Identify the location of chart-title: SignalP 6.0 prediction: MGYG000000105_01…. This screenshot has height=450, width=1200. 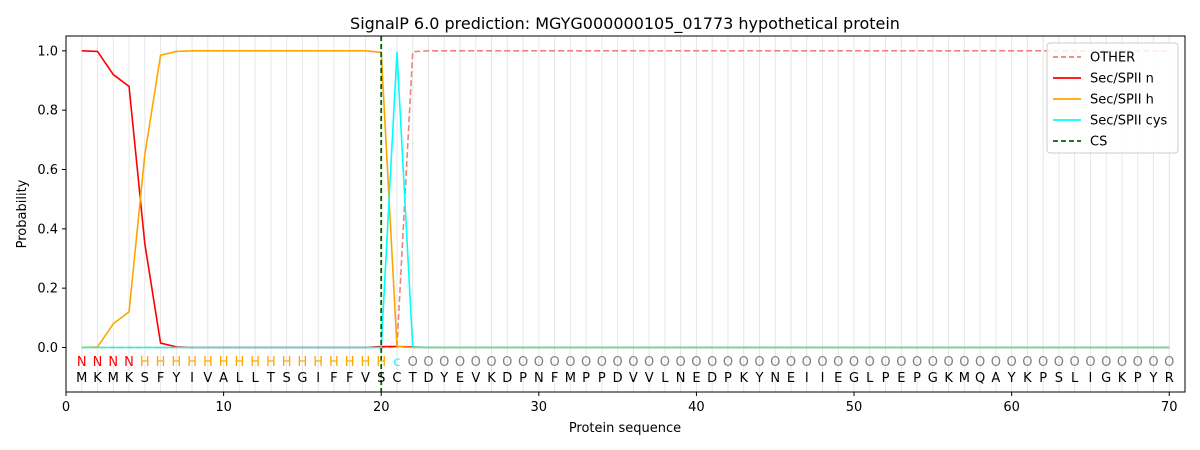
(625, 24).